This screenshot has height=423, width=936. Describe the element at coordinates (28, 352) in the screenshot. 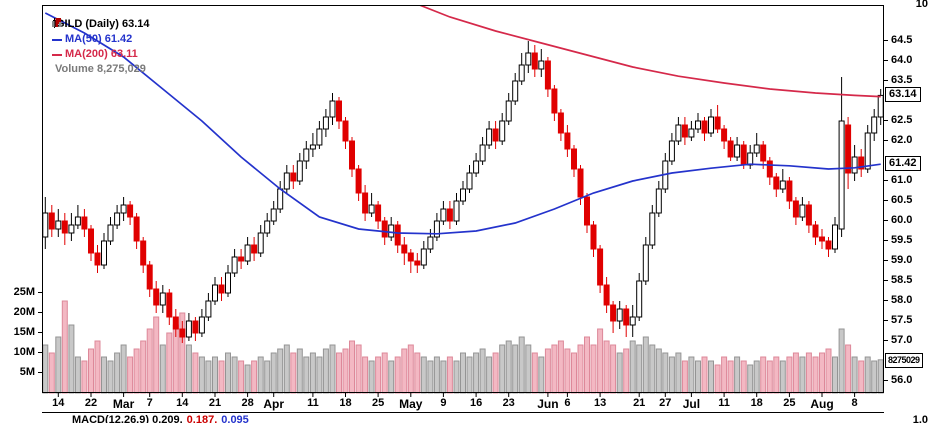

I see `volume-axis-label: 10M` at that location.